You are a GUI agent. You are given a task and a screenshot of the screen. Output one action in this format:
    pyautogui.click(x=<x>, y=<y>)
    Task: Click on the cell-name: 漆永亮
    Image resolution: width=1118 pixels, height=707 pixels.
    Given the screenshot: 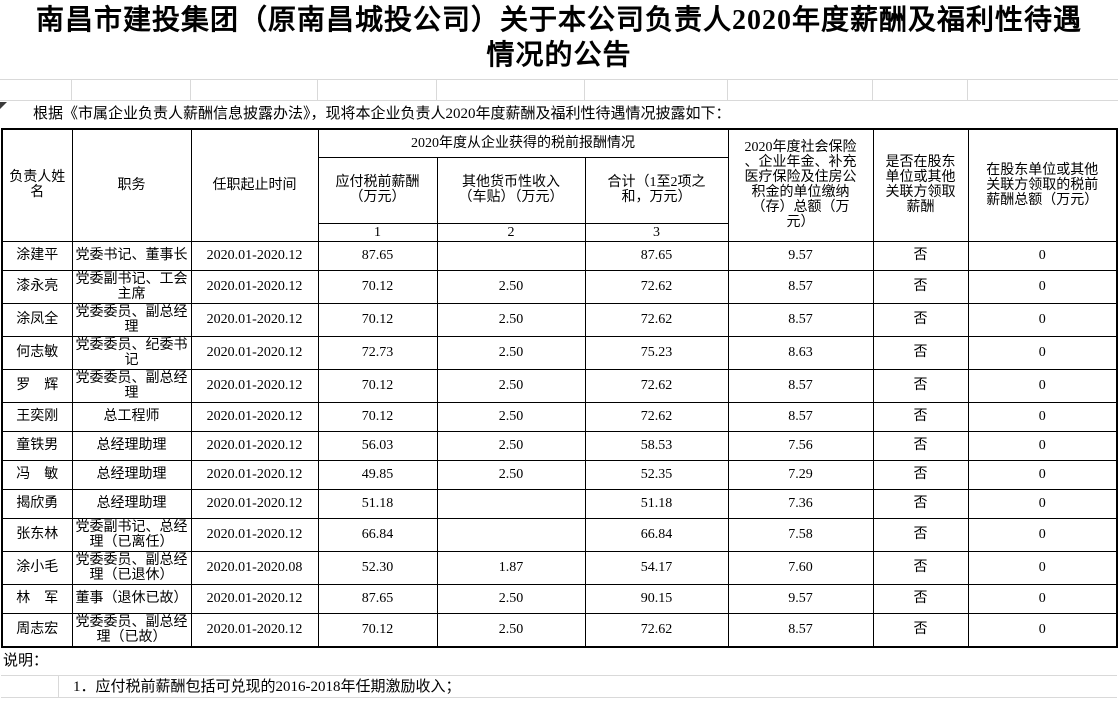 What is the action you would take?
    pyautogui.click(x=37, y=286)
    